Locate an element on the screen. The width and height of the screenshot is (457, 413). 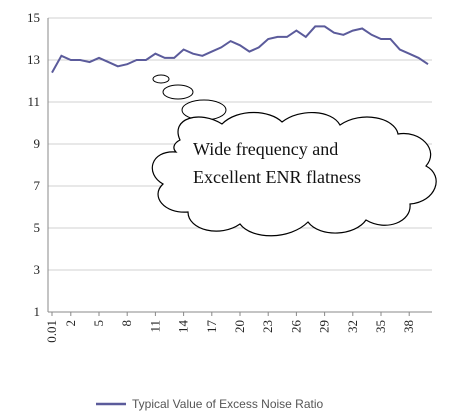
y-tick-label: 11 is located at coordinates (33, 101).